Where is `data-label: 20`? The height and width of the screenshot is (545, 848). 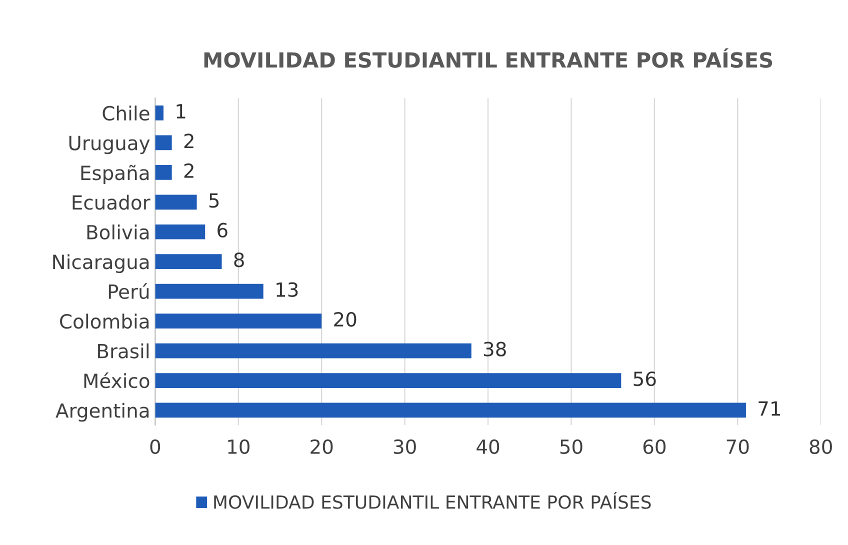 data-label: 20 is located at coordinates (345, 319).